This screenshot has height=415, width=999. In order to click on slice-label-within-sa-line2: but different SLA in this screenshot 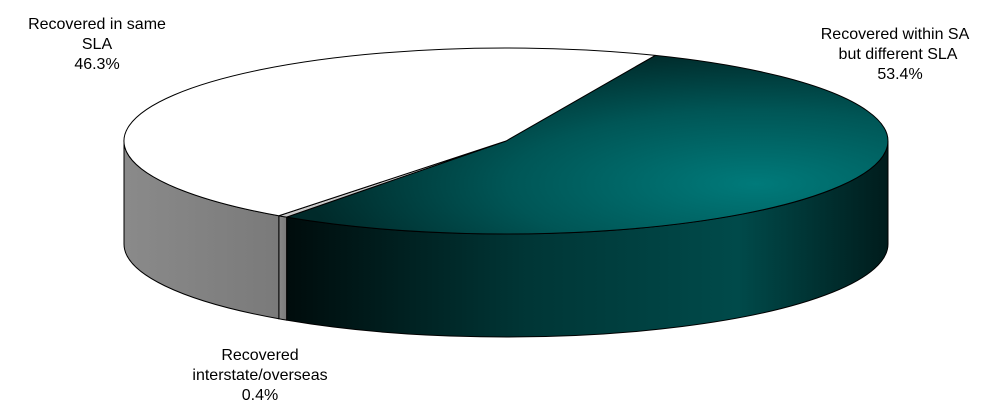, I will do `click(898, 54)`.